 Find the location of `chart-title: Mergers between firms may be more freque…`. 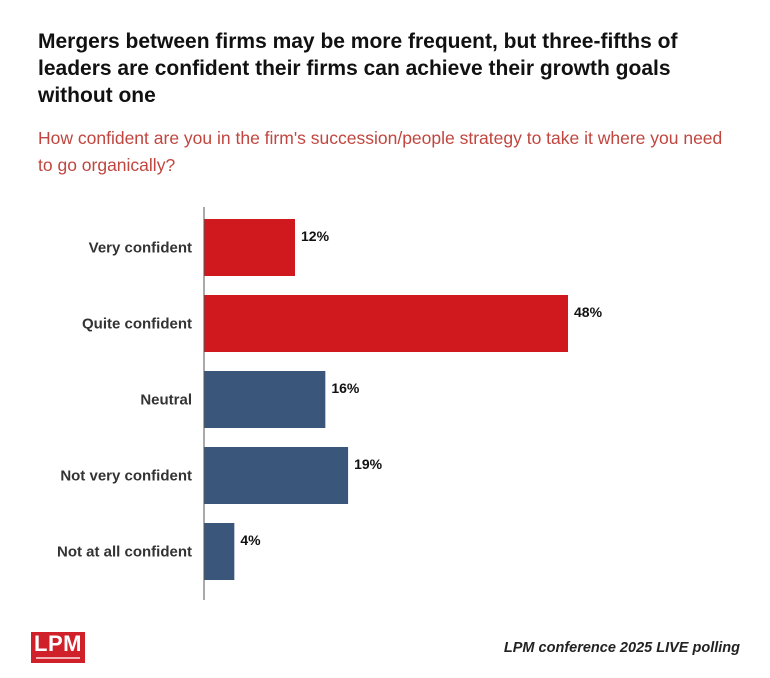

chart-title: Mergers between firms may be more freque… is located at coordinates (358, 68).